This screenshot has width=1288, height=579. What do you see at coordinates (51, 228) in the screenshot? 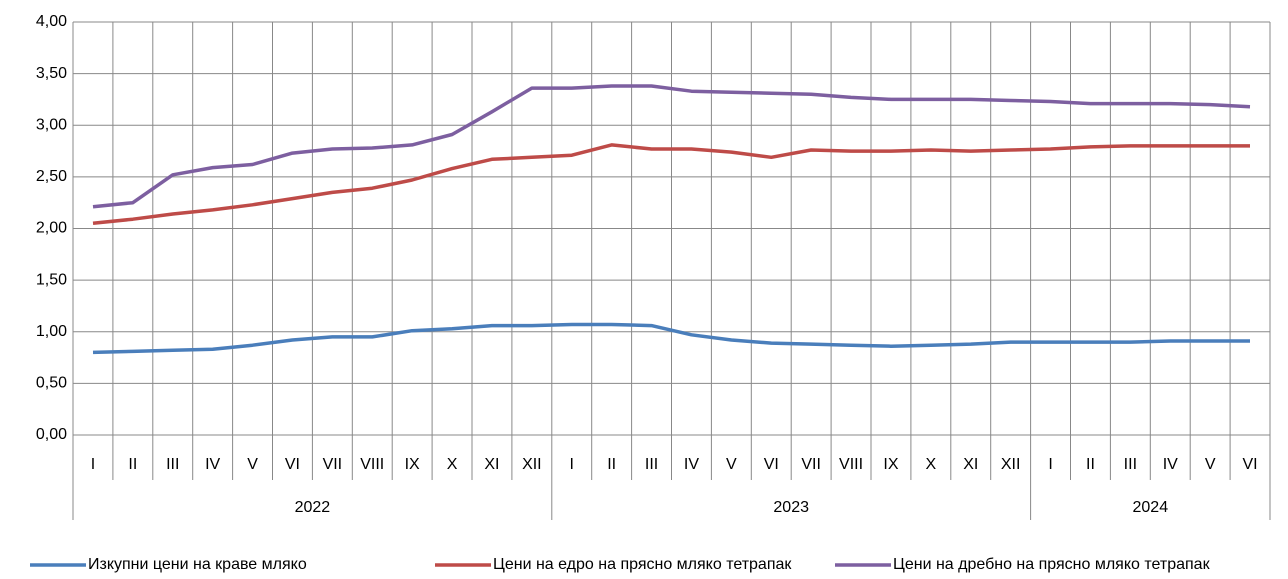
I see `y-tick-label: 2,00` at bounding box center [51, 228].